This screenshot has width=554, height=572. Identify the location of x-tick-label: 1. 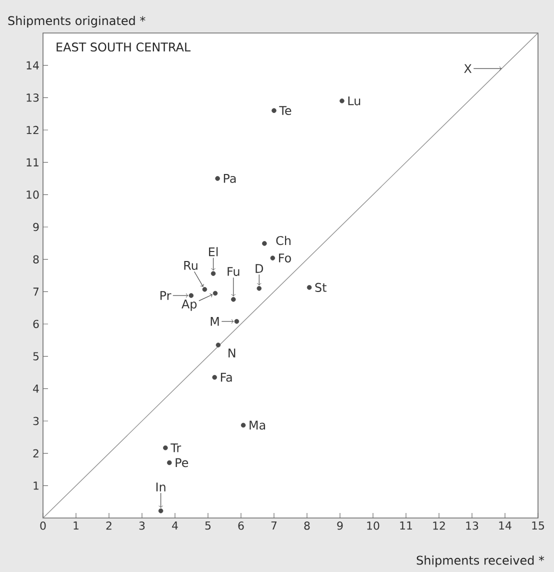
(76, 526).